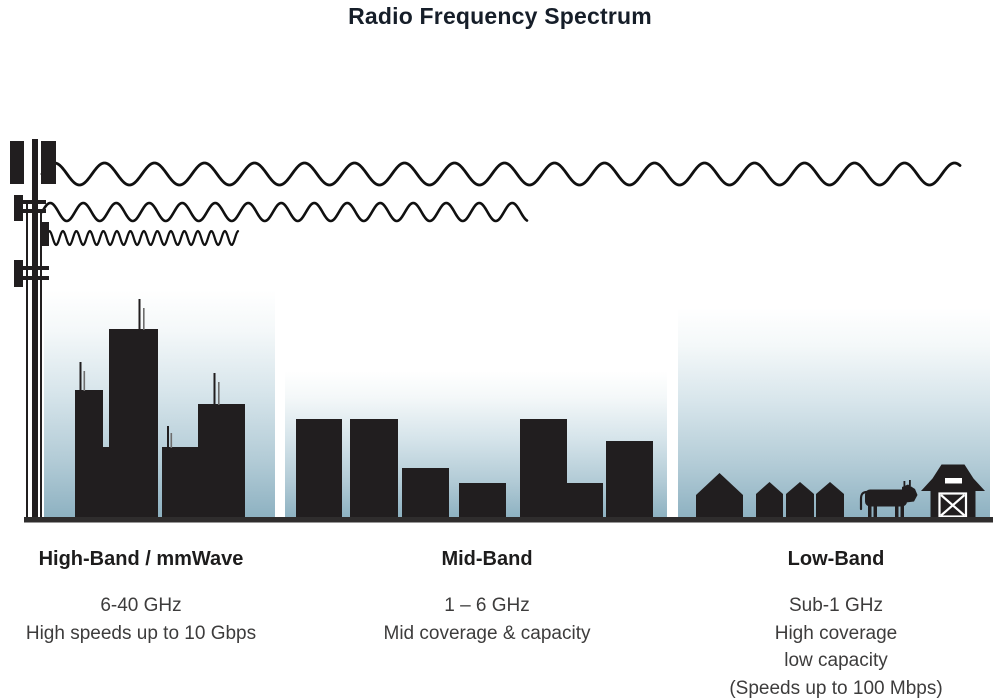  What do you see at coordinates (836, 559) in the screenshot?
I see `low-band-heading: Low-Band` at bounding box center [836, 559].